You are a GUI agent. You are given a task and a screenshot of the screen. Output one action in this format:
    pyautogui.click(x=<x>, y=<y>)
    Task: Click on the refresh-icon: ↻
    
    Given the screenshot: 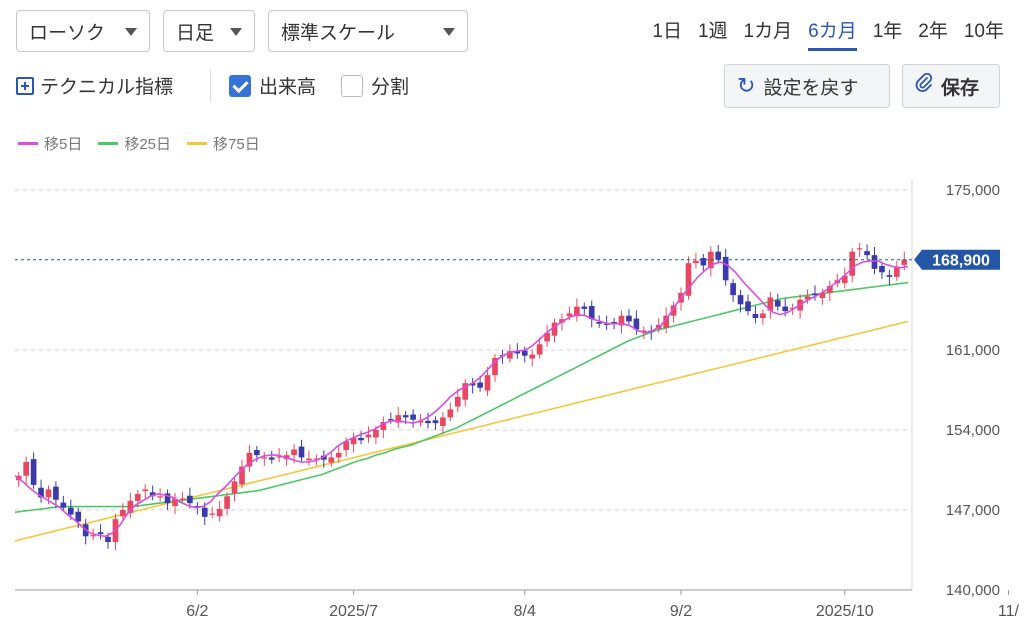 What is the action you would take?
    pyautogui.click(x=746, y=85)
    